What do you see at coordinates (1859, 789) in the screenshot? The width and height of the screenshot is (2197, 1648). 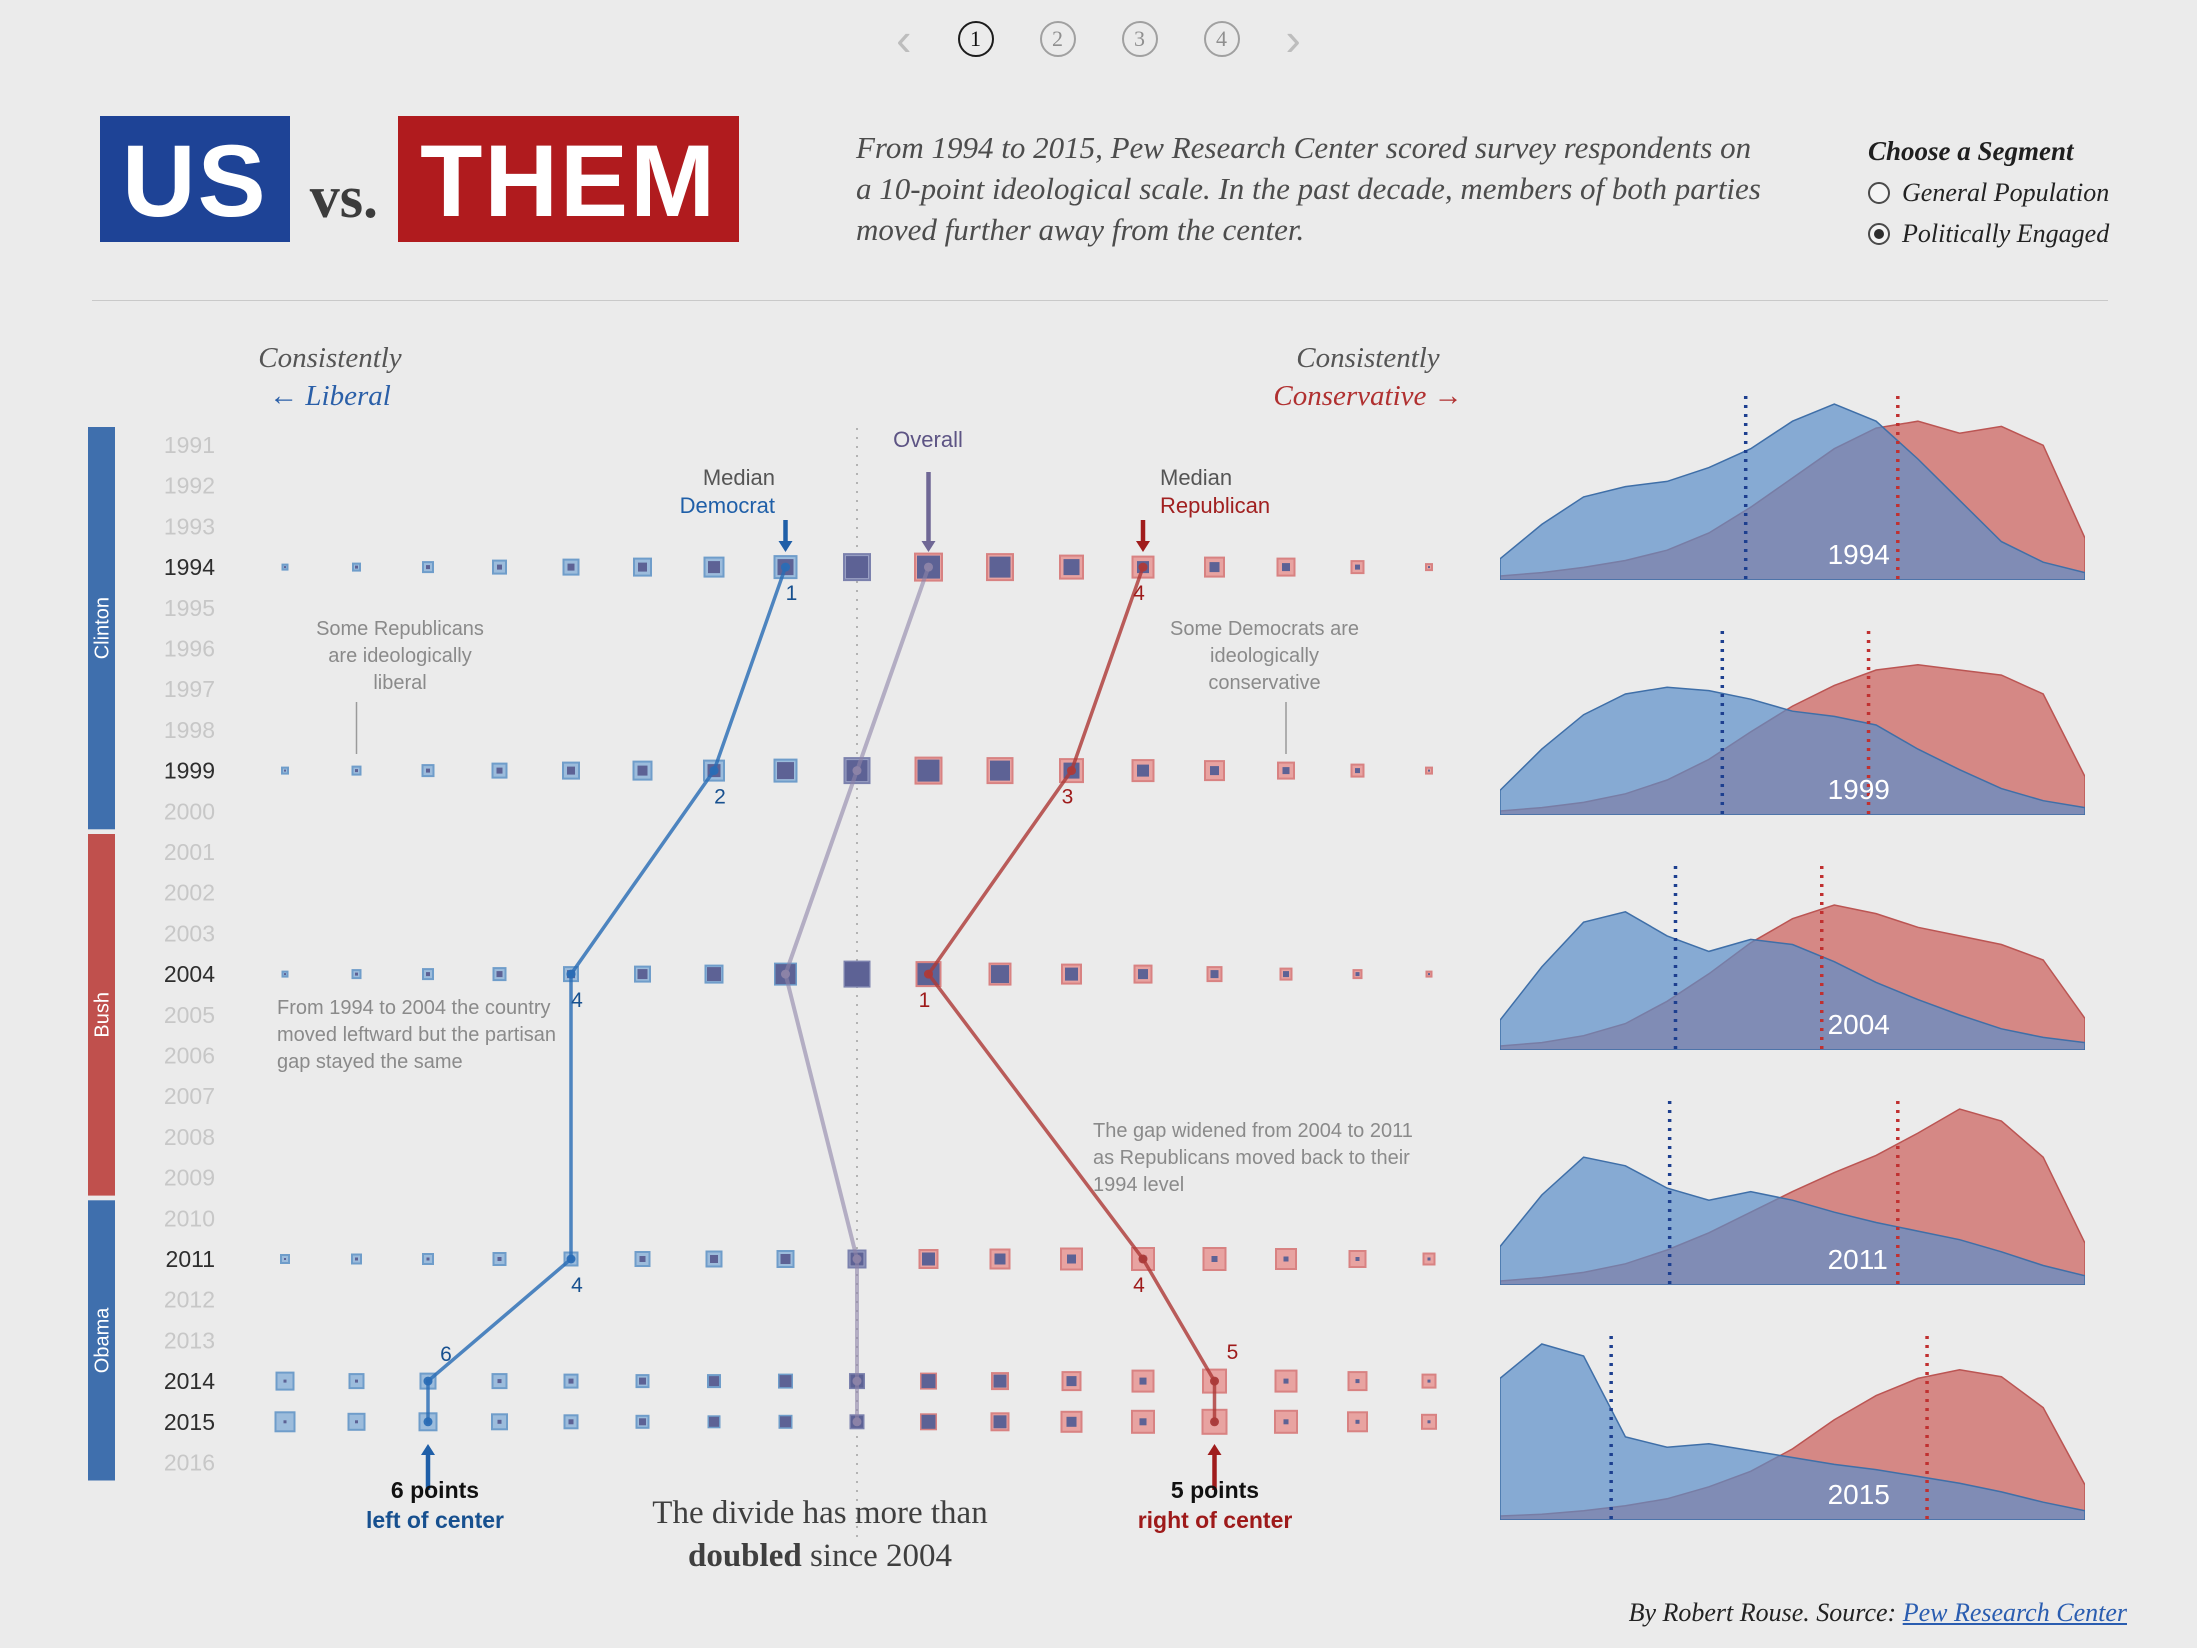 I see `panel-year-label: 1999` at bounding box center [1859, 789].